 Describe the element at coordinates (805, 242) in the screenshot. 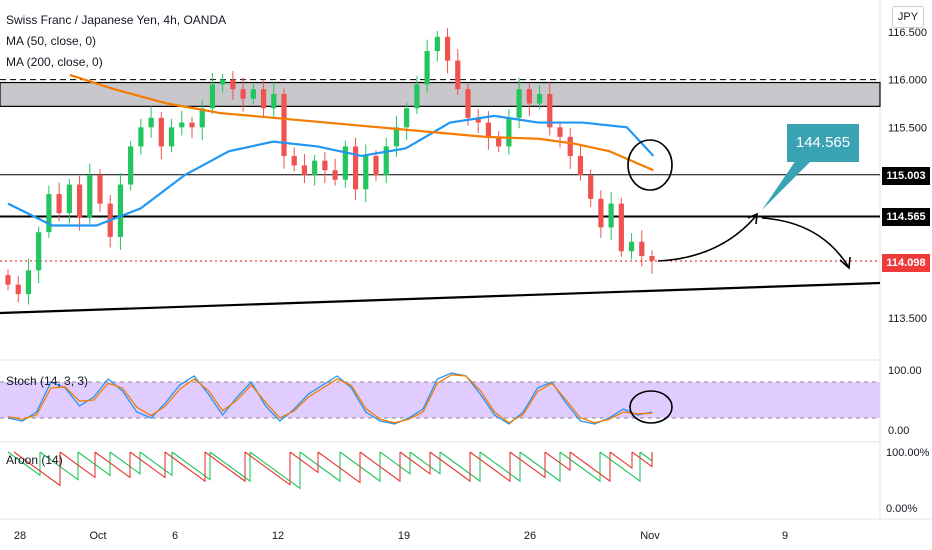

I see `projection-arrow-down` at that location.